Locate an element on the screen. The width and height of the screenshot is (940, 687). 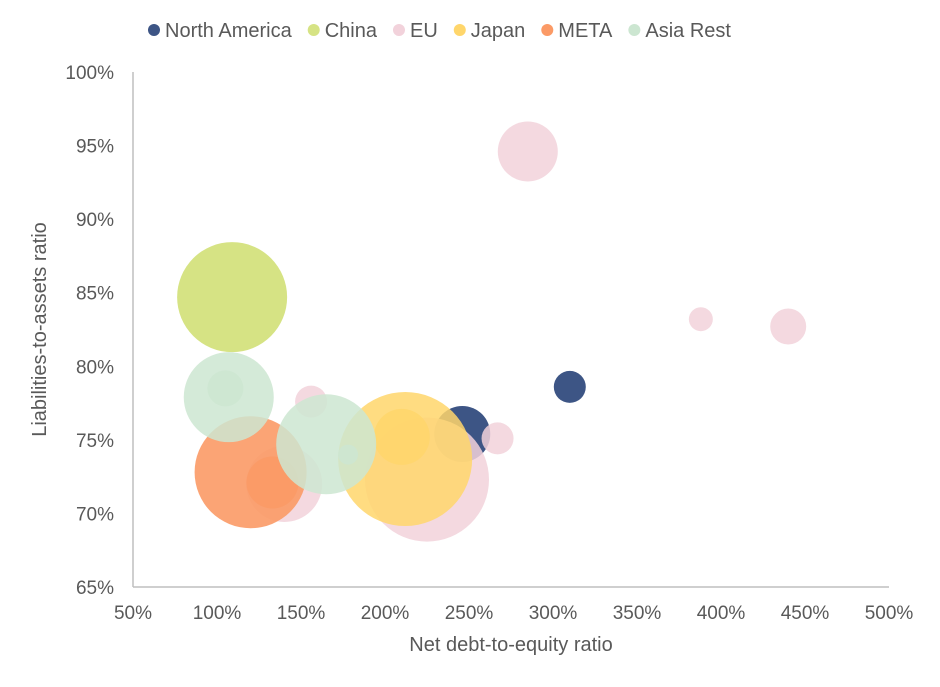
y-tick-label: 85% is located at coordinates (95, 294).